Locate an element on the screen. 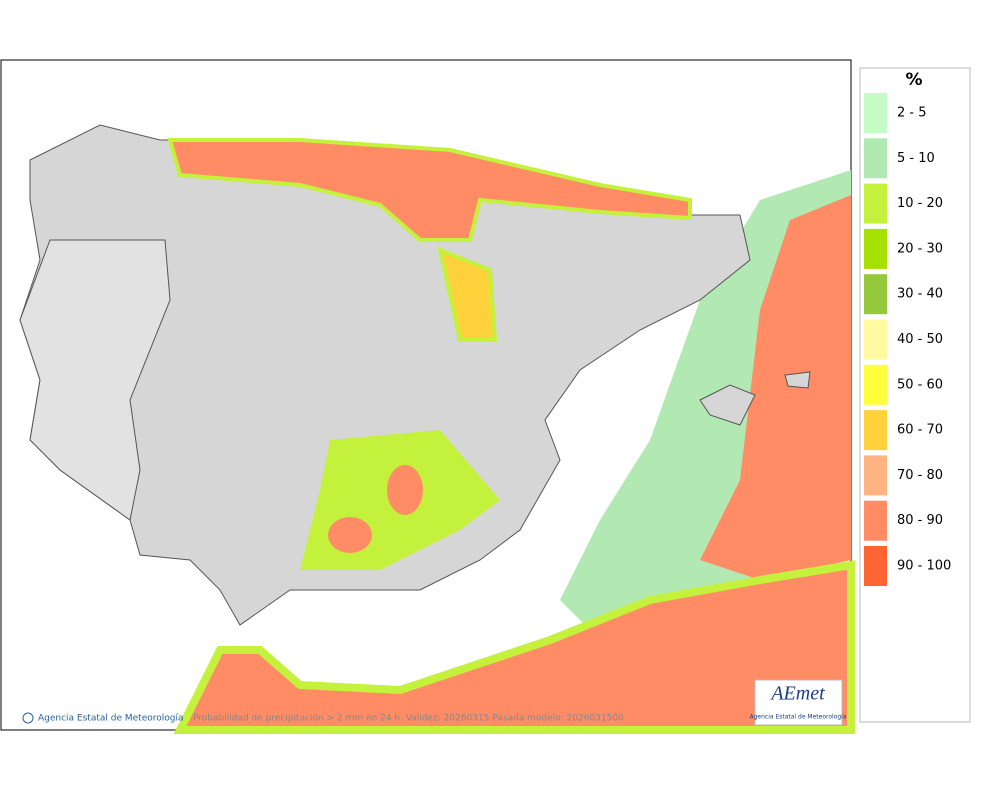 This screenshot has width=1000, height=794. legend-label: 20 - 30 is located at coordinates (920, 248).